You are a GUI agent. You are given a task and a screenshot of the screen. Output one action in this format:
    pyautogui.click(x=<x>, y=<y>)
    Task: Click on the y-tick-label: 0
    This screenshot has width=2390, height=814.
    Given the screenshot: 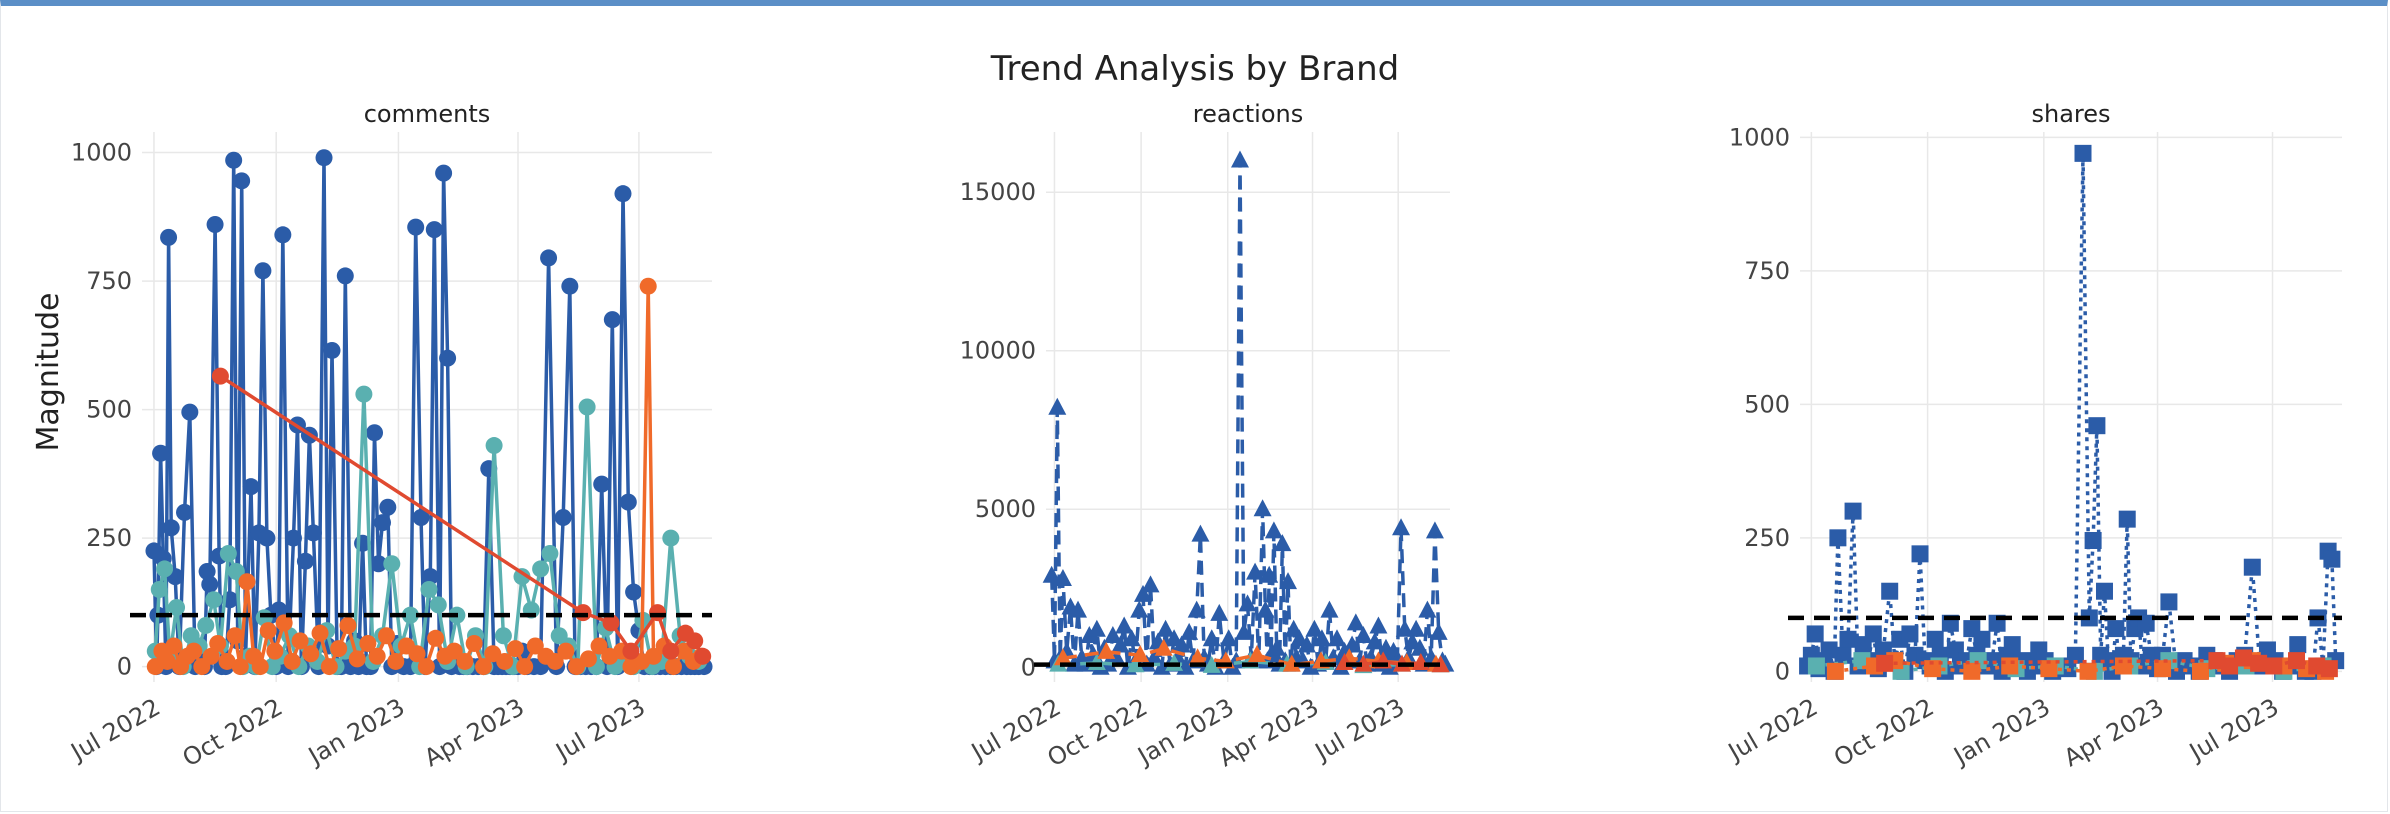 What is the action you would take?
    pyautogui.click(x=1028, y=668)
    